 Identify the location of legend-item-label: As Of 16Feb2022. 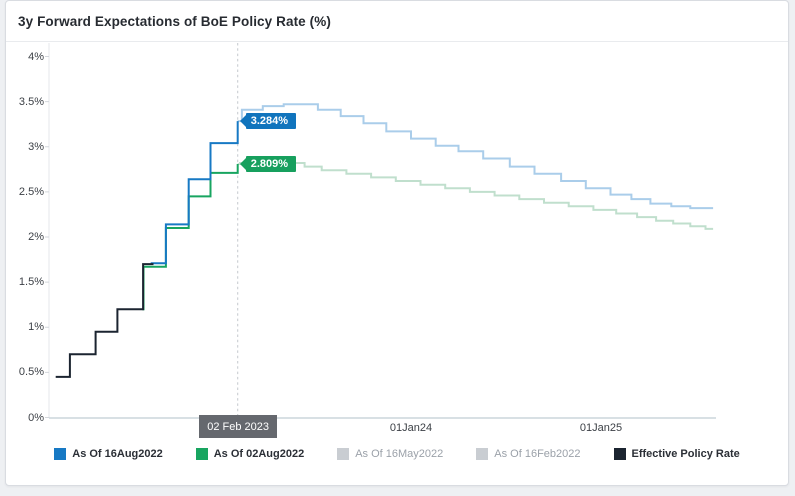
(537, 454).